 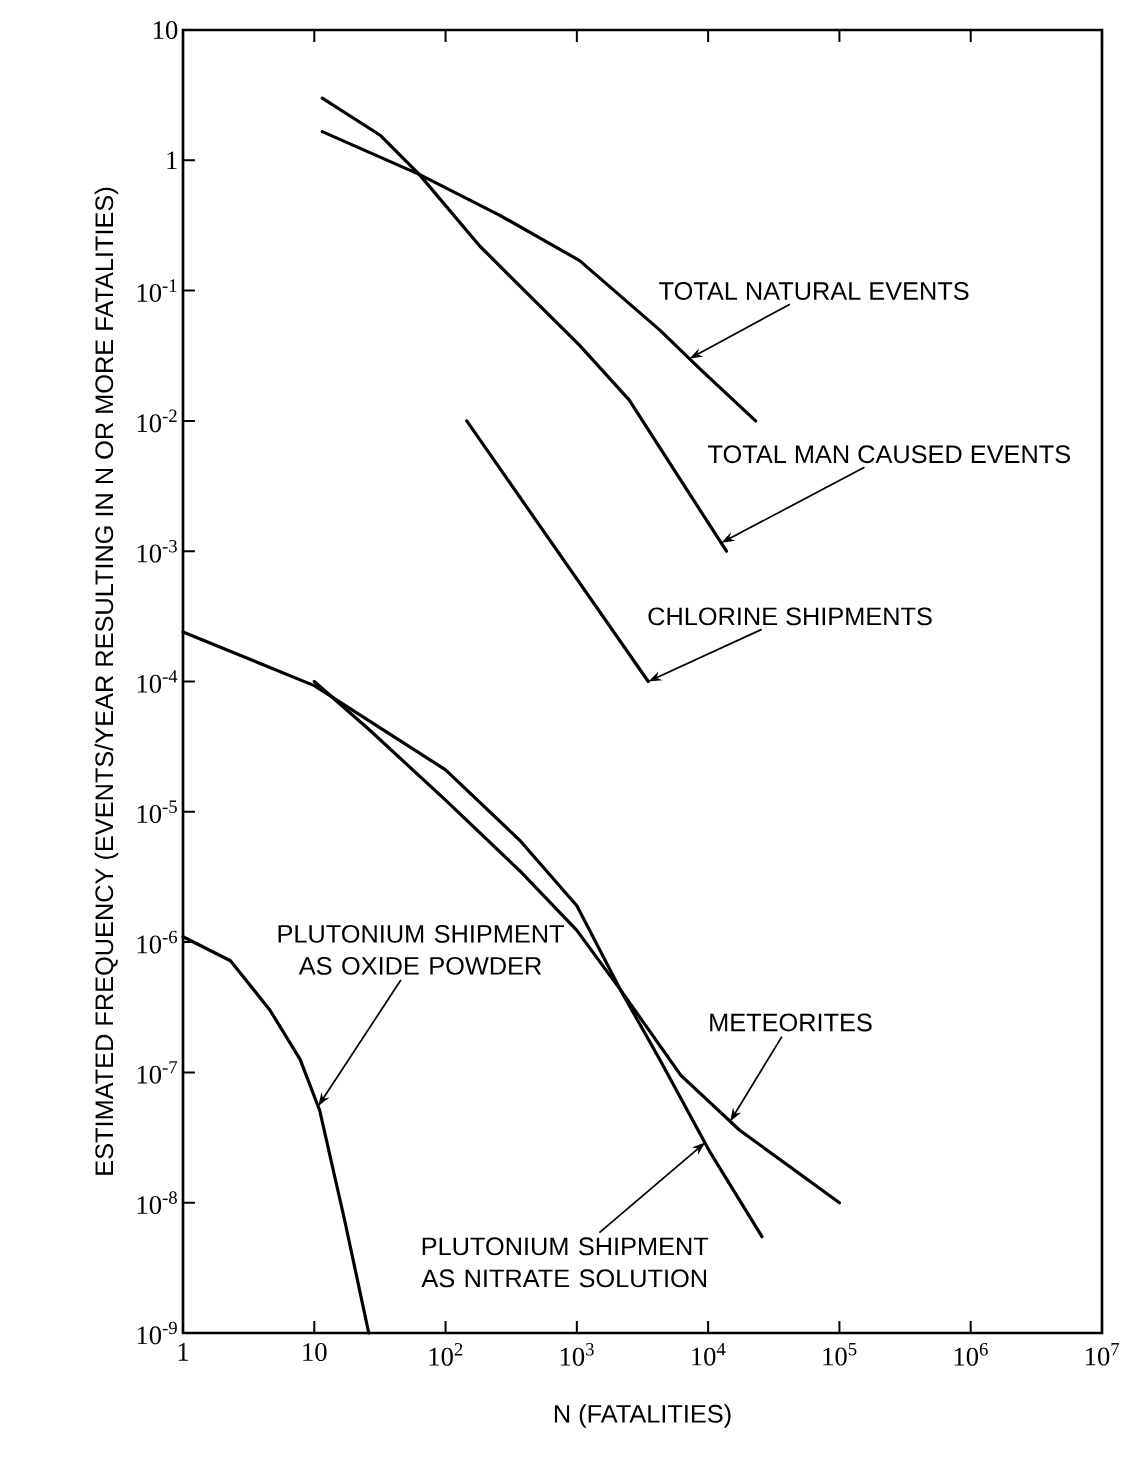 I want to click on annotation: PLUTONIUM SHIPMENT AS NITRATE SOLUTION, so click(x=565, y=1262).